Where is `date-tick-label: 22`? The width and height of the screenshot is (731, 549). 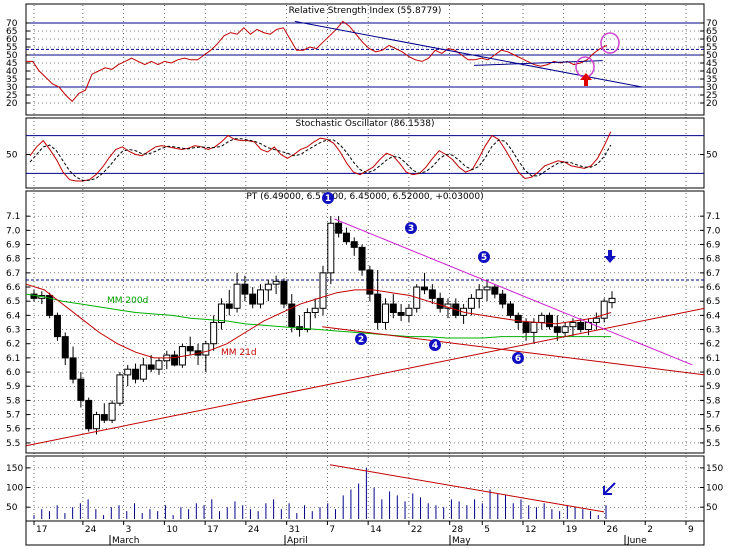 date-tick-label: 22 is located at coordinates (416, 530).